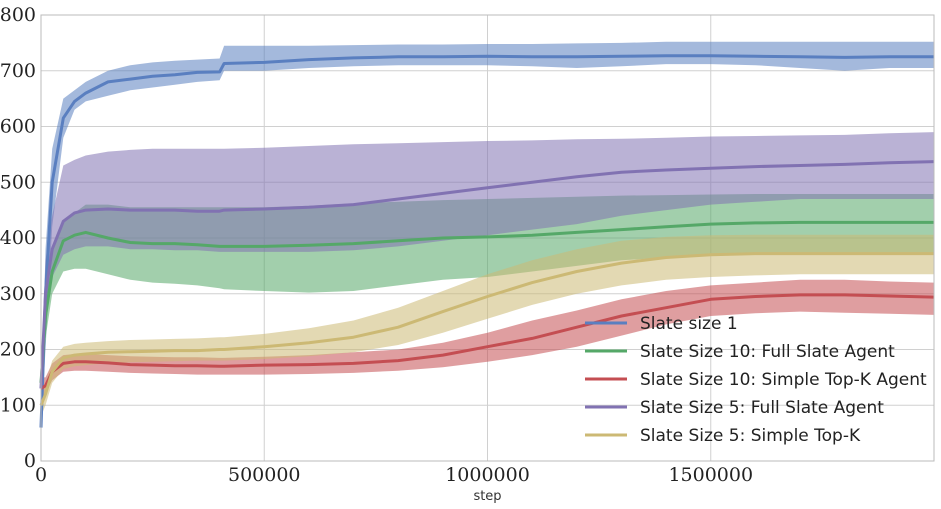  I want to click on y-tick-label: 500, so click(18, 182).